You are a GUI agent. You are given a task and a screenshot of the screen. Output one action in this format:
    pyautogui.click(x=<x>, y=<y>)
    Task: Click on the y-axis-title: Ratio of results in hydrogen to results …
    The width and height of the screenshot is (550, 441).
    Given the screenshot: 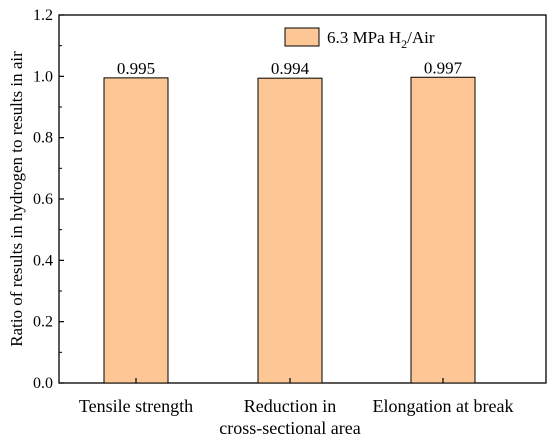 What is the action you would take?
    pyautogui.click(x=16, y=199)
    